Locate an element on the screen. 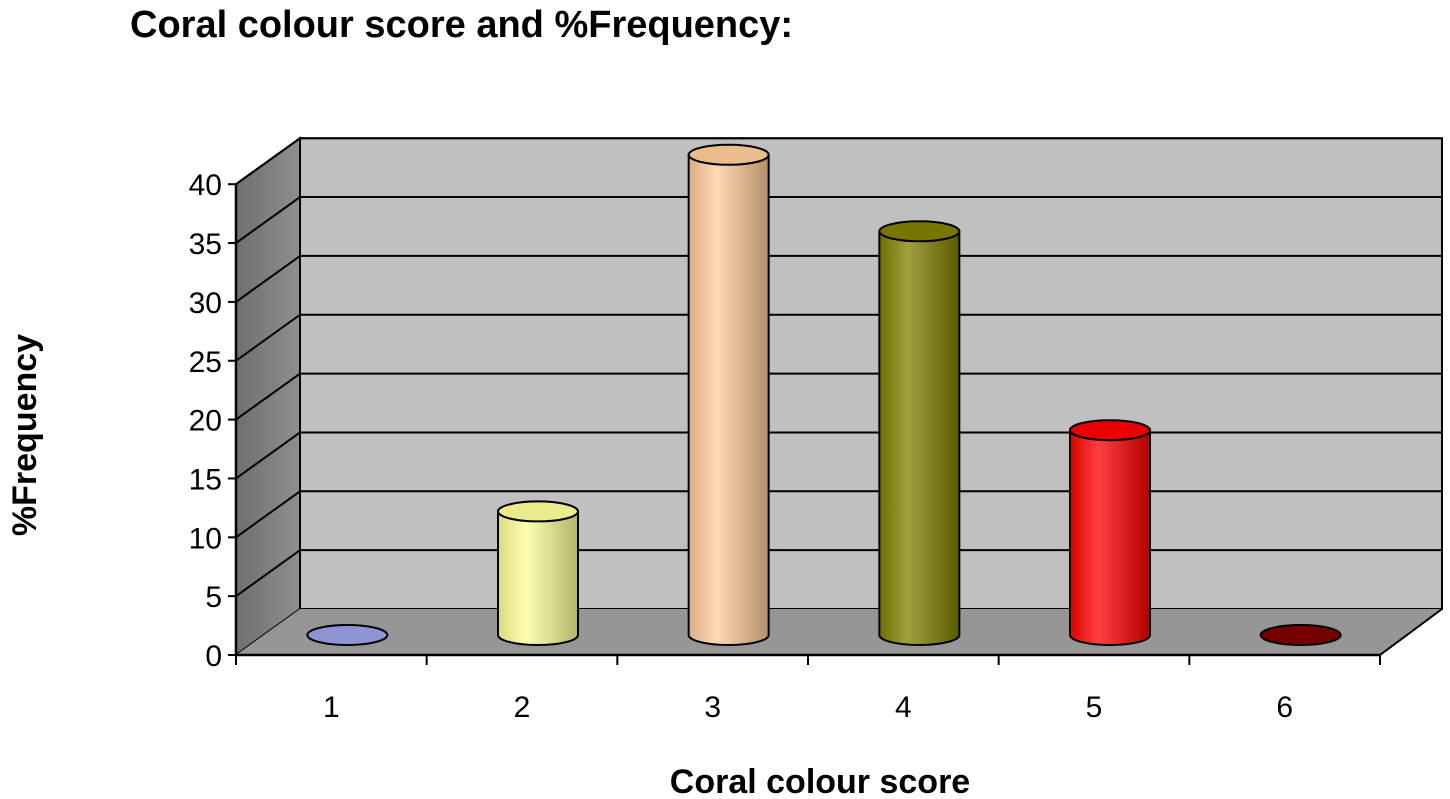  y-tick-label: 25 is located at coordinates (205, 362).